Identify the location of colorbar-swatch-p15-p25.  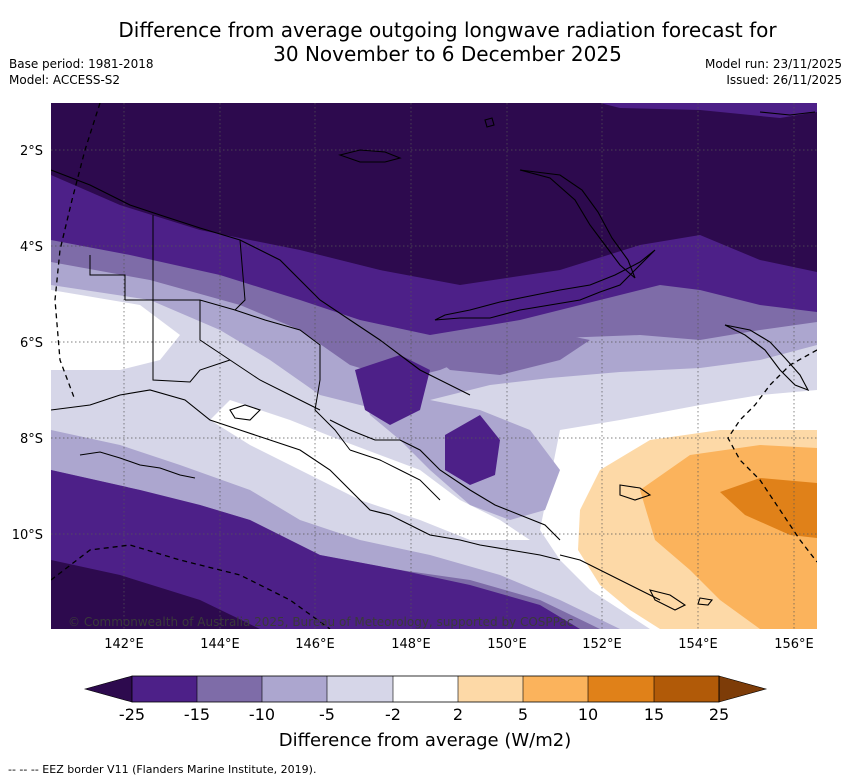
(686, 689).